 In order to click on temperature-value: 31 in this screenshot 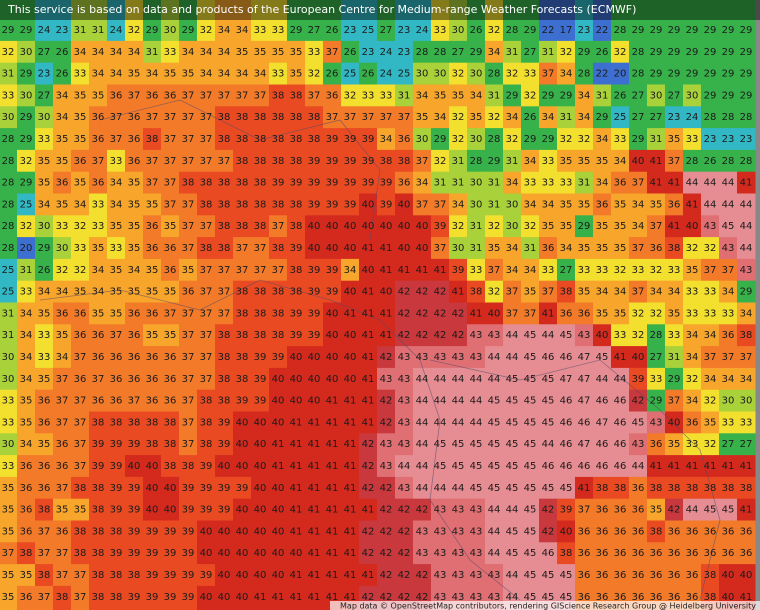, I will do `click(494, 204)`.